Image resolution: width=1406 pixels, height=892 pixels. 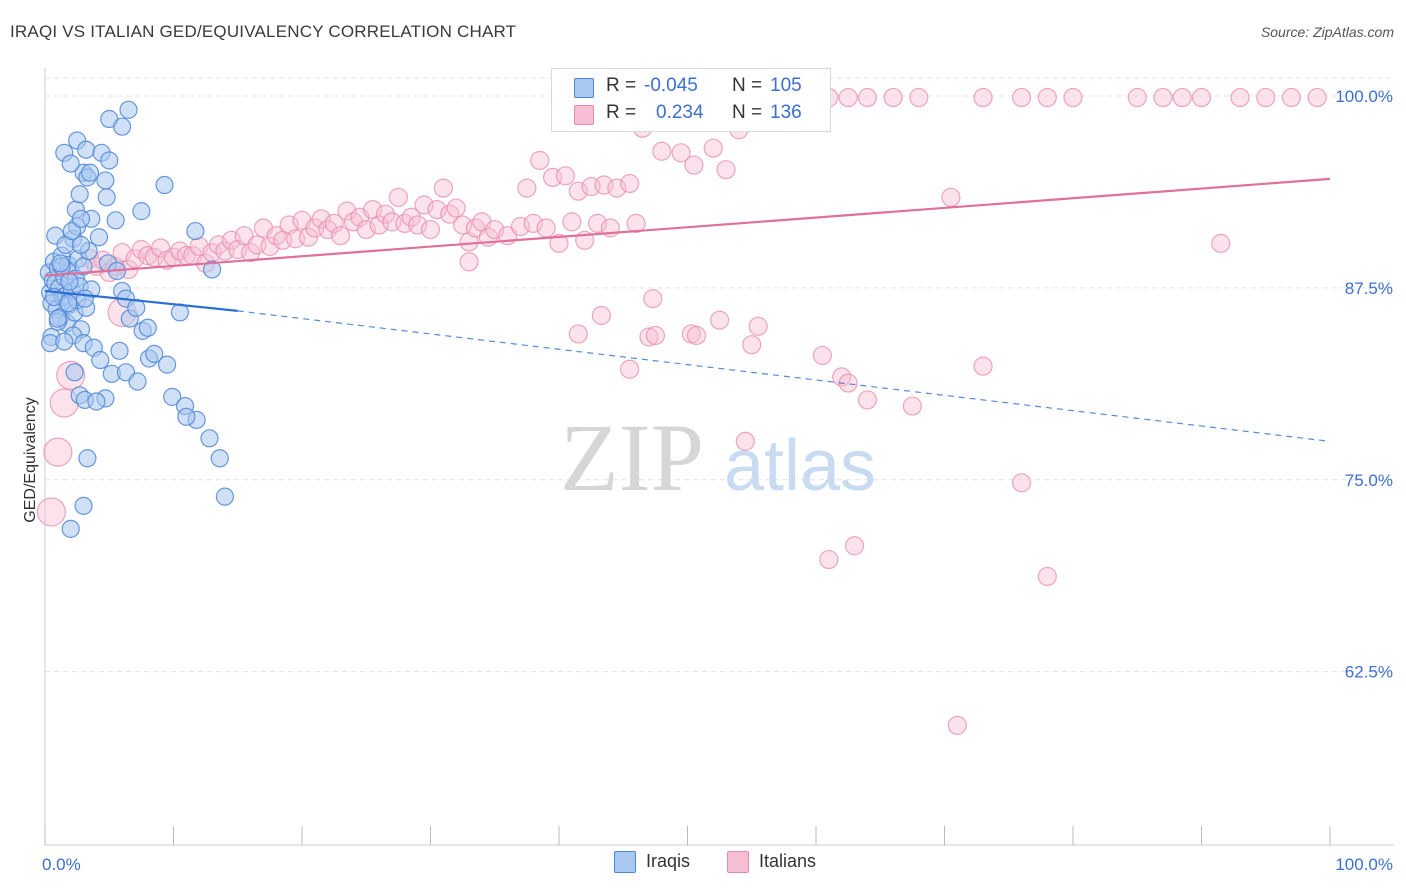 I want to click on n-value: 136, so click(x=786, y=112).